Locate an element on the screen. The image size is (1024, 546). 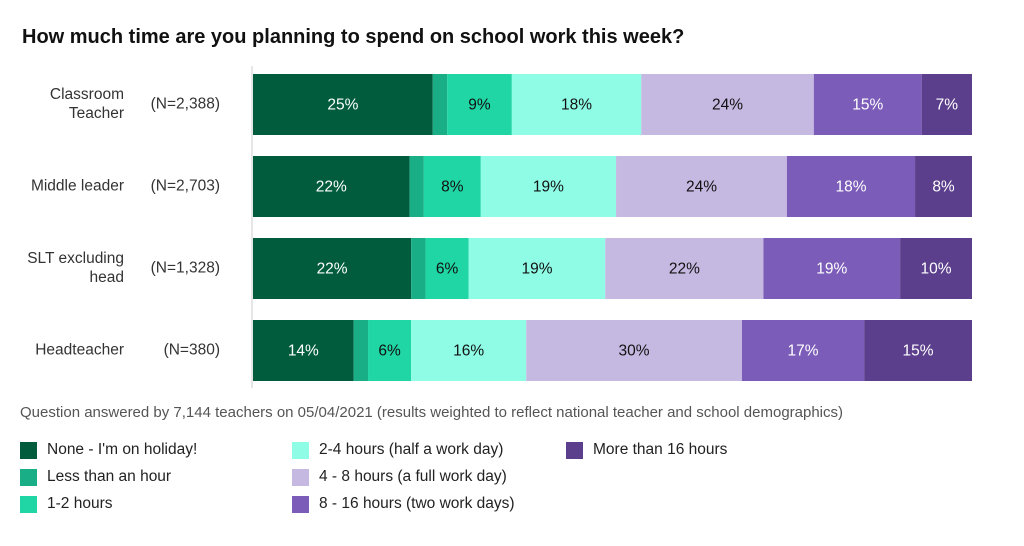
category-label: Classroom Teacher is located at coordinates (87, 104).